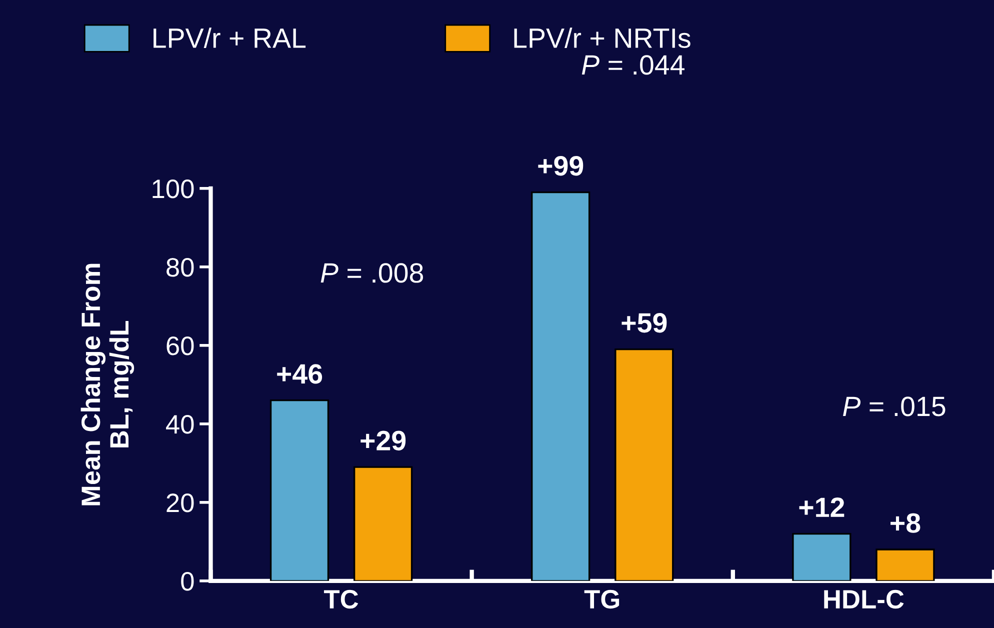 This screenshot has width=994, height=628. I want to click on data-label: +8, so click(905, 523).